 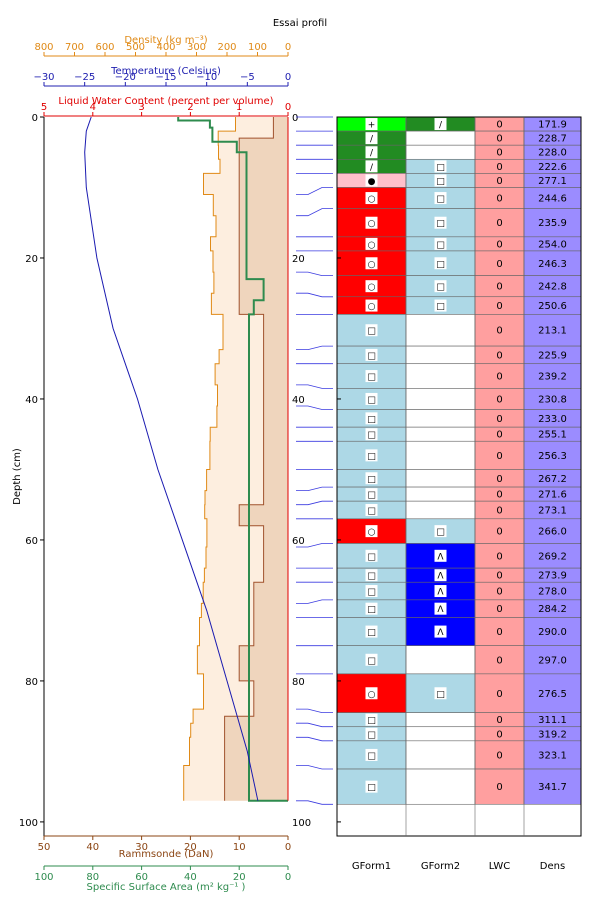 What do you see at coordinates (371, 866) in the screenshot?
I see `table-header-0: GForm1` at bounding box center [371, 866].